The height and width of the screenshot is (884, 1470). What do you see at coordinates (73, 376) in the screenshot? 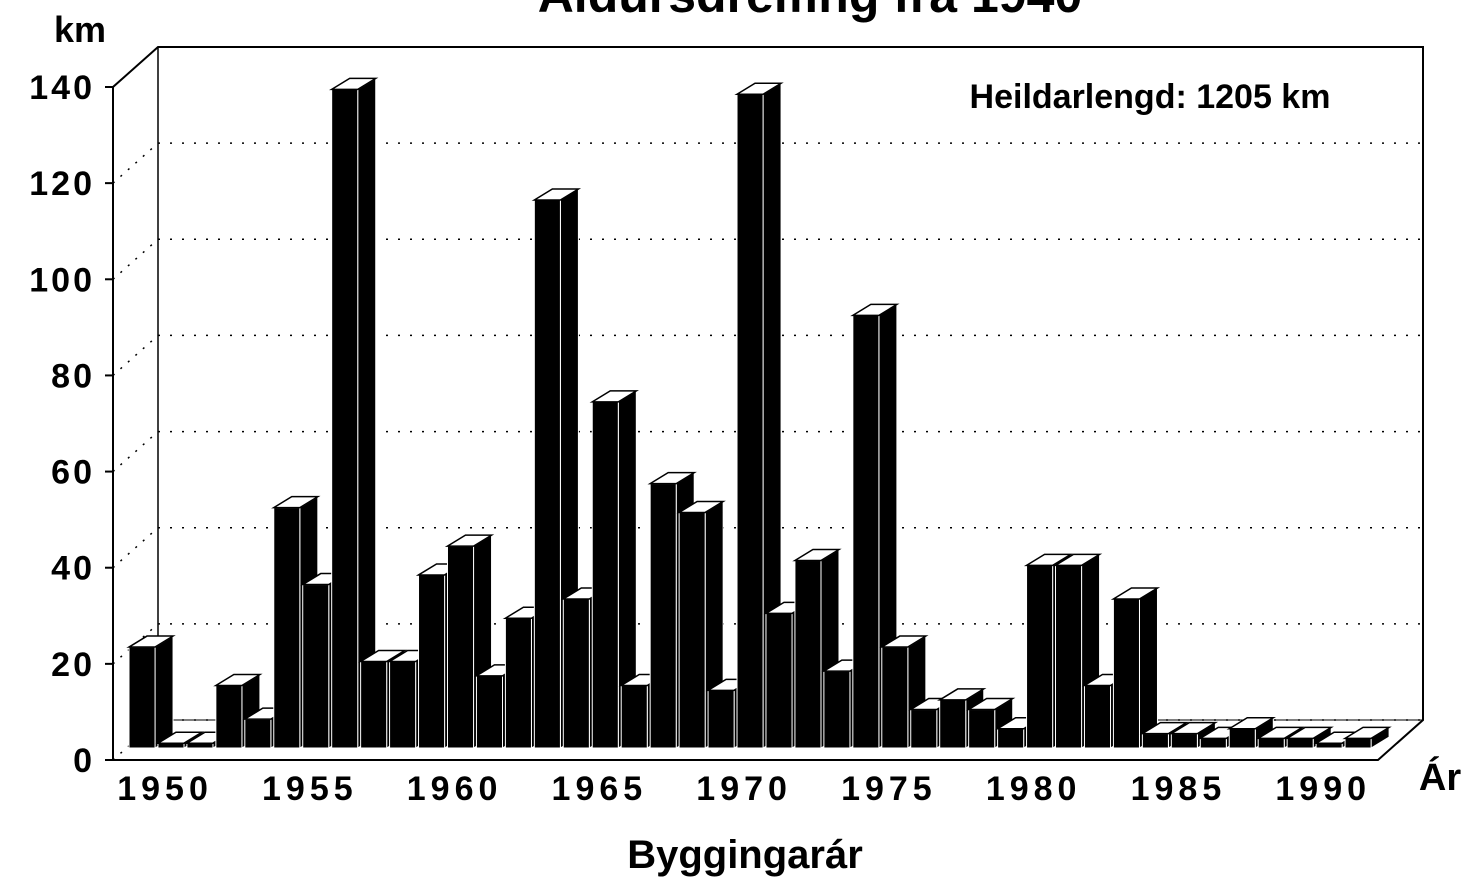
I see `y-tick-label: 80` at bounding box center [73, 376].